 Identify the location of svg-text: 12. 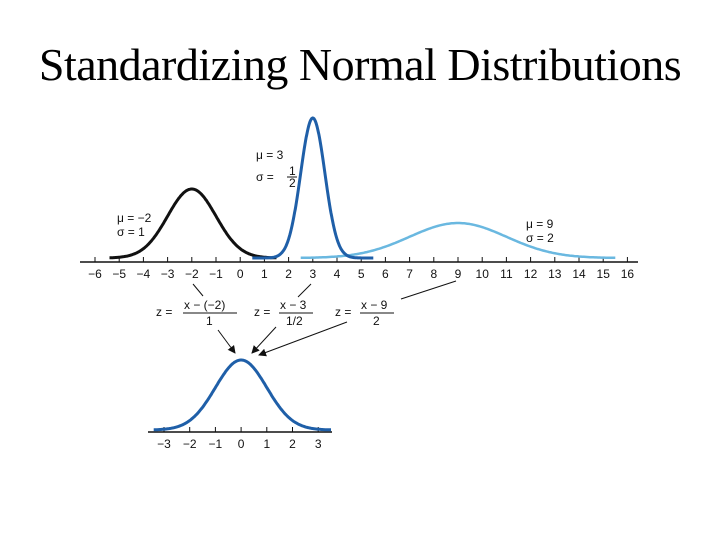
(531, 274).